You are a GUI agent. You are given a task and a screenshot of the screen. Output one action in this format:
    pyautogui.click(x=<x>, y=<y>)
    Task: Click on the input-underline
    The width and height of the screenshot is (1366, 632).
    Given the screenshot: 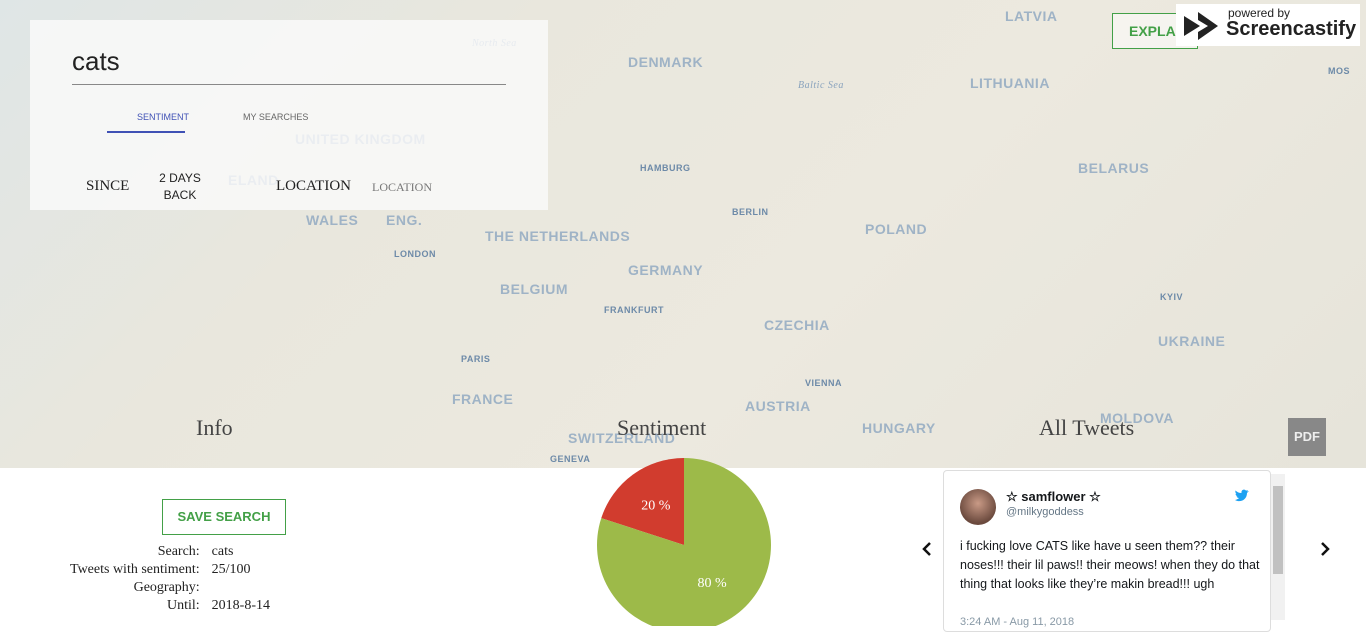 What is the action you would take?
    pyautogui.click(x=289, y=84)
    